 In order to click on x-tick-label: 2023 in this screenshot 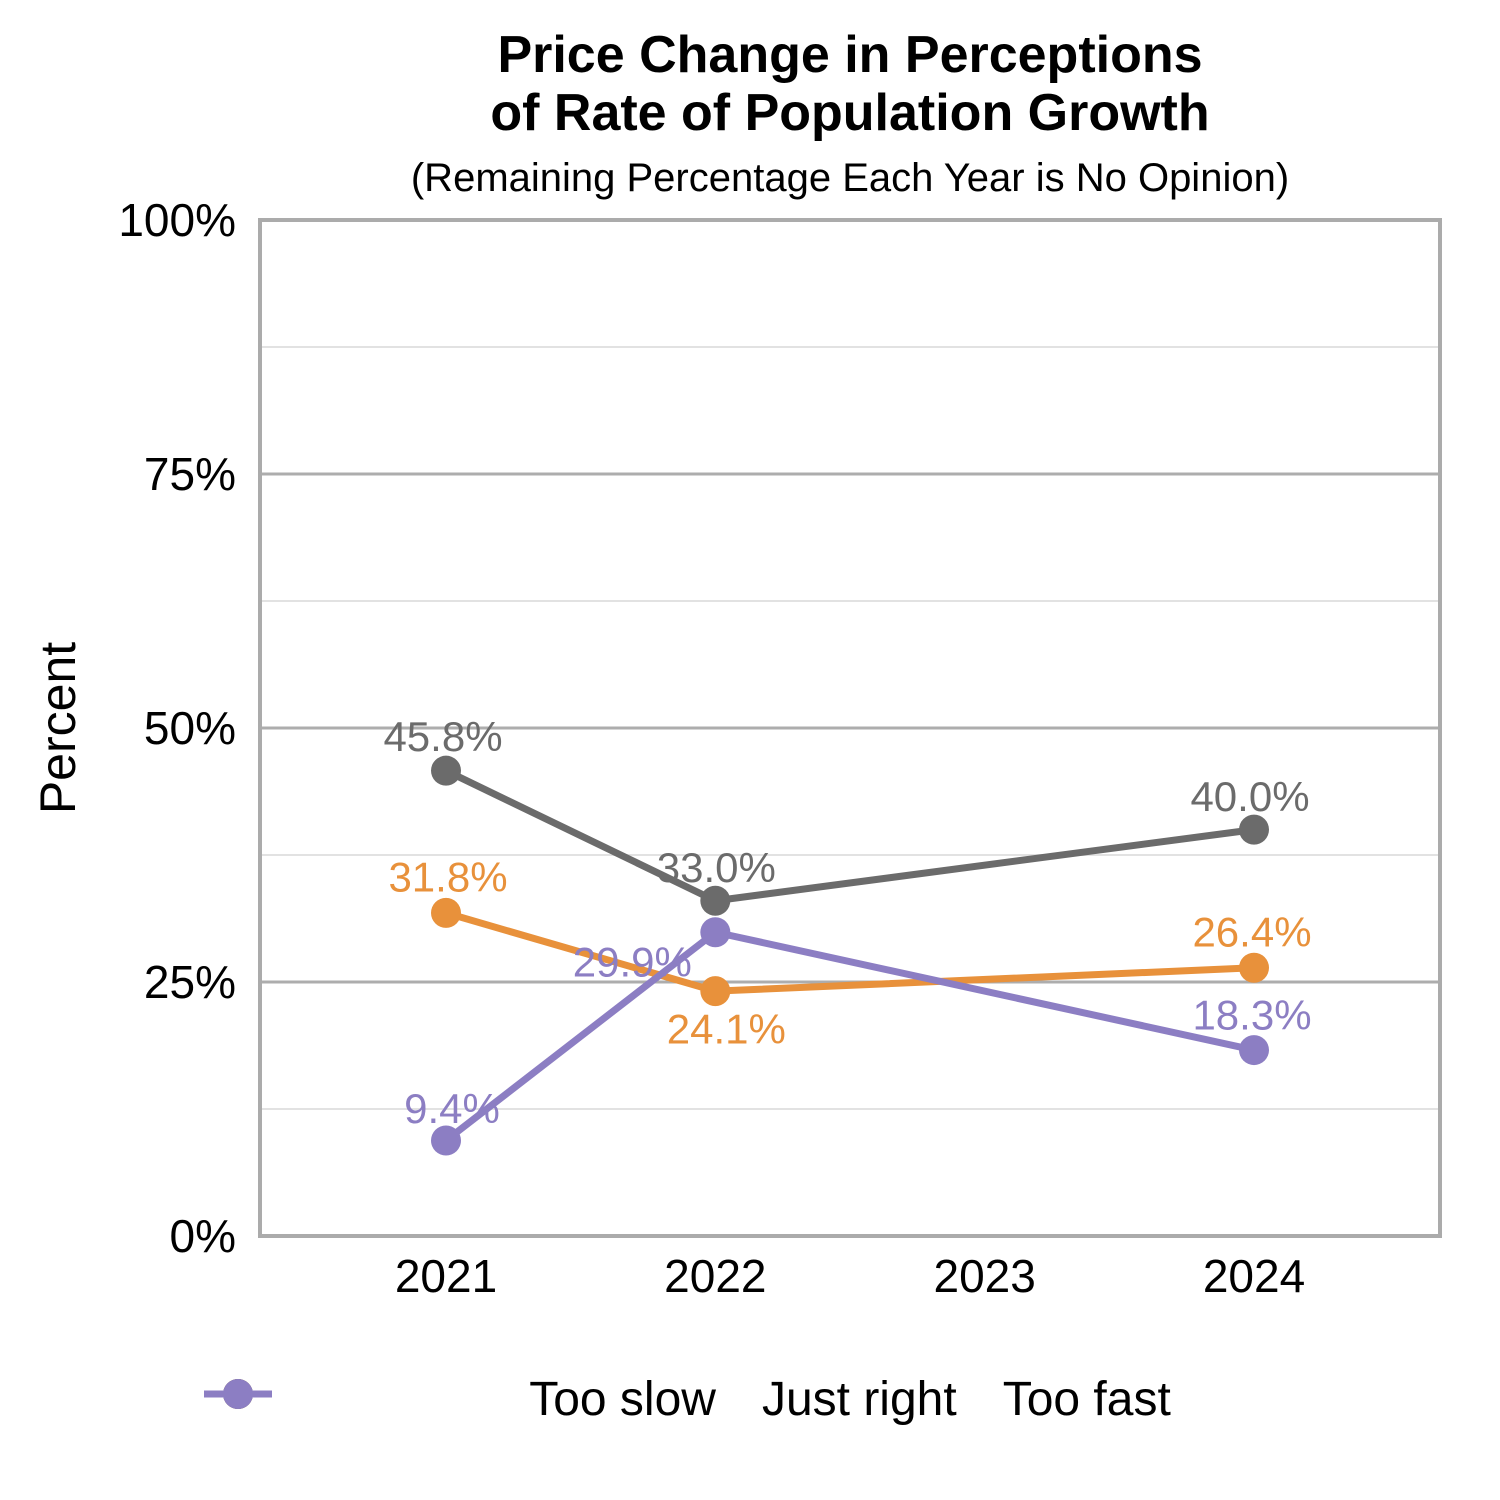, I will do `click(984, 1276)`.